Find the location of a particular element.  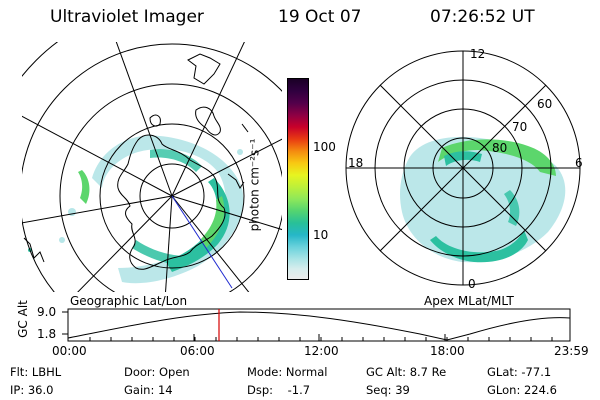

timeline-y-min: 1.8 is located at coordinates (47, 334).